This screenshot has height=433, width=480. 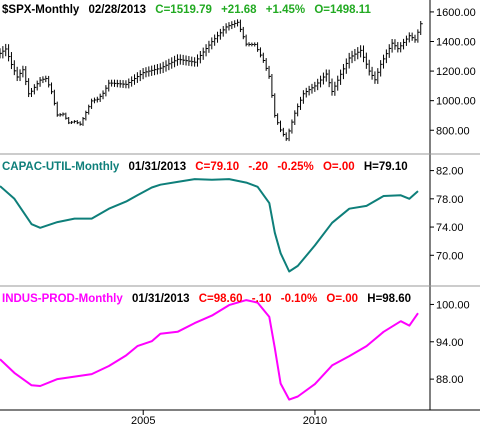 What do you see at coordinates (389, 299) in the screenshot?
I see `indus-high: H=98.60` at bounding box center [389, 299].